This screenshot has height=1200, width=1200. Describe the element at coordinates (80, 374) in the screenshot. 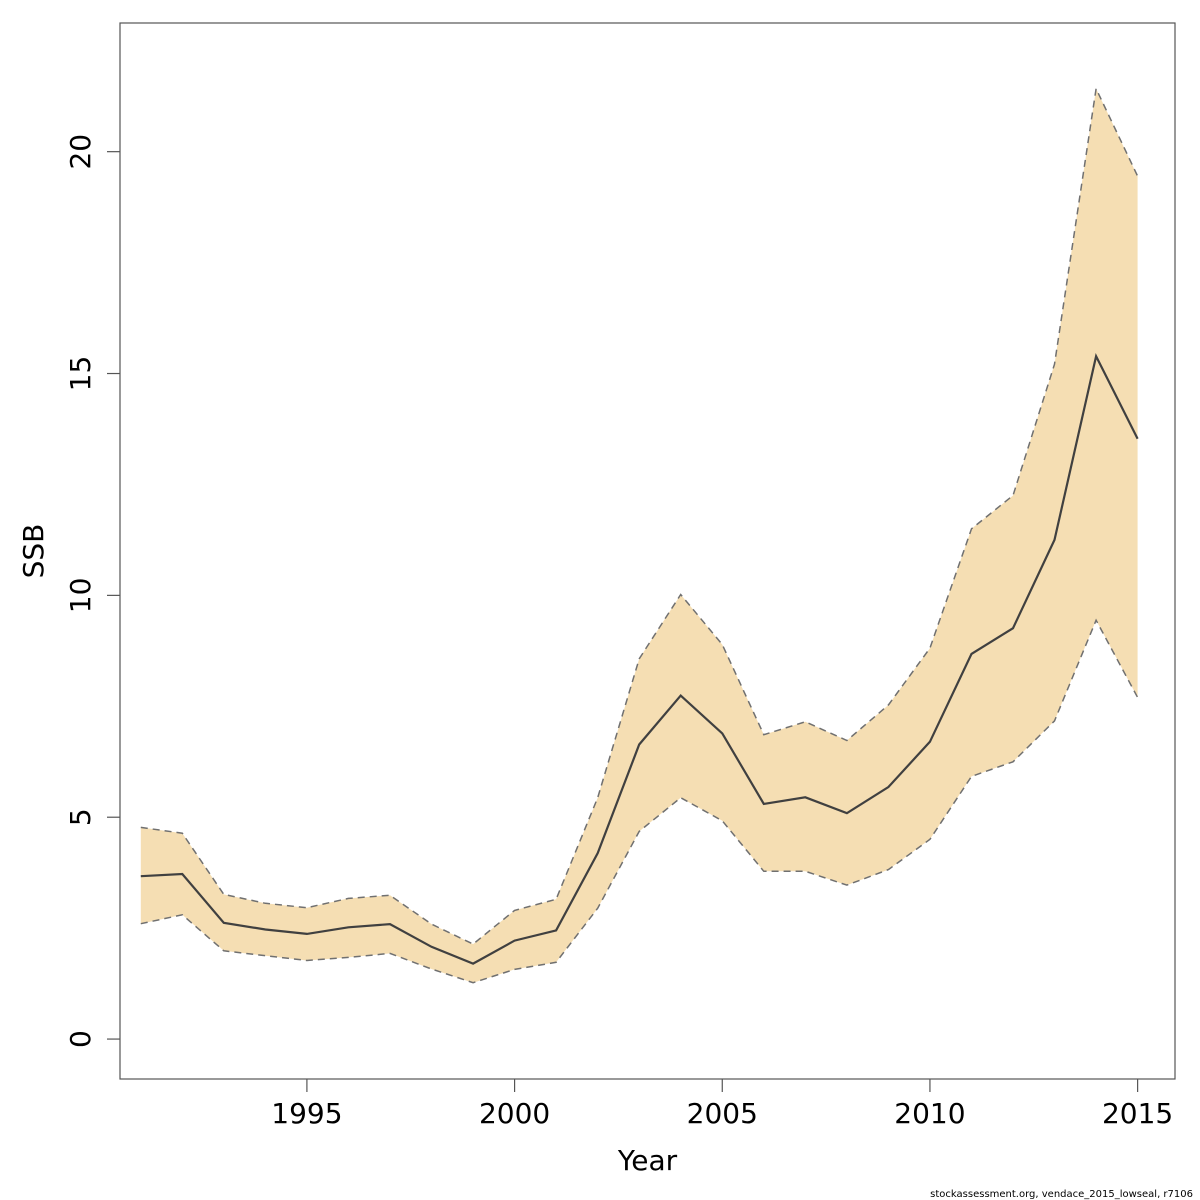

I see `y-tick-label: 15` at that location.